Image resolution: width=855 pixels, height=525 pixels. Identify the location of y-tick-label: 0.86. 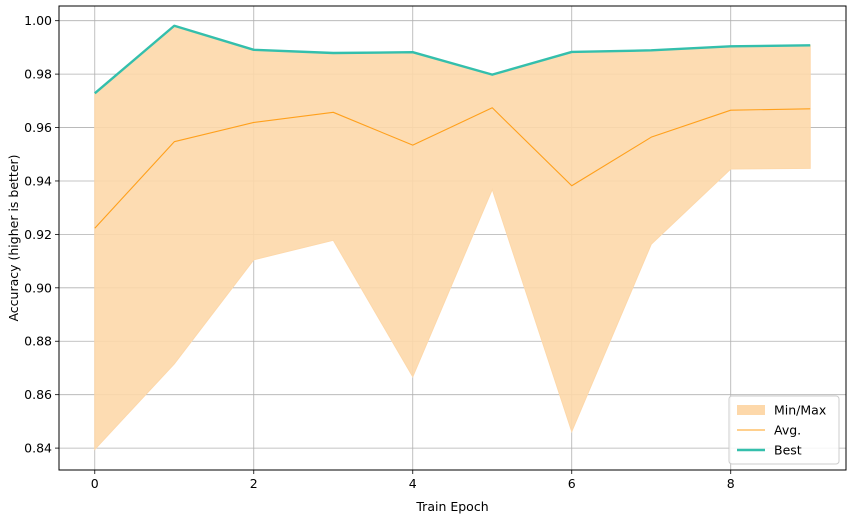
(38, 394).